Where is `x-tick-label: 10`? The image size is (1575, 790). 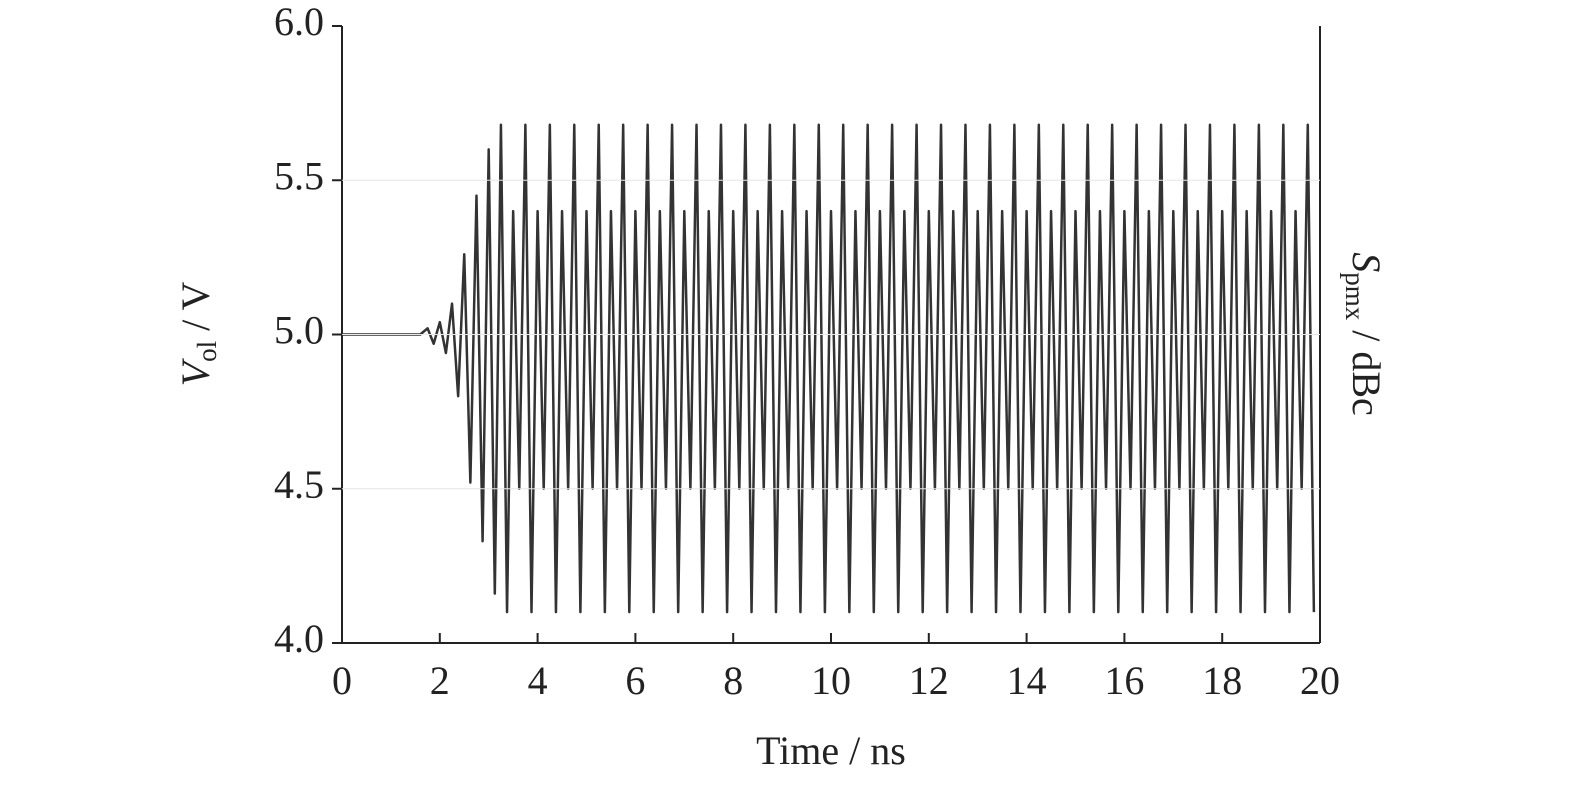 x-tick-label: 10 is located at coordinates (831, 680).